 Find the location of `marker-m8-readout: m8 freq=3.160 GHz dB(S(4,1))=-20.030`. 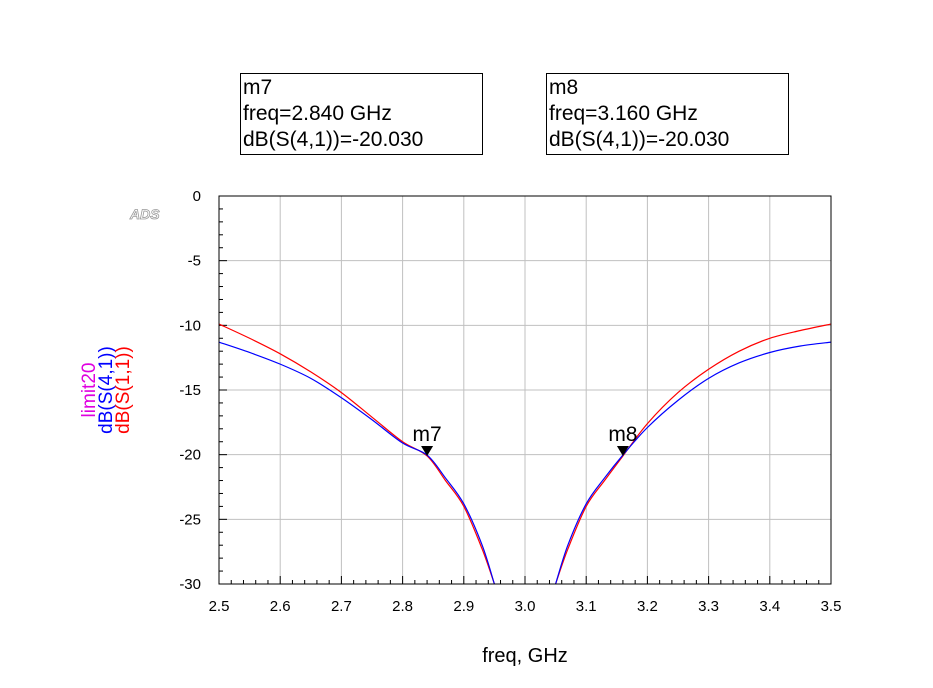

marker-m8-readout: m8 freq=3.160 GHz dB(S(4,1))=-20.030 is located at coordinates (667, 114).